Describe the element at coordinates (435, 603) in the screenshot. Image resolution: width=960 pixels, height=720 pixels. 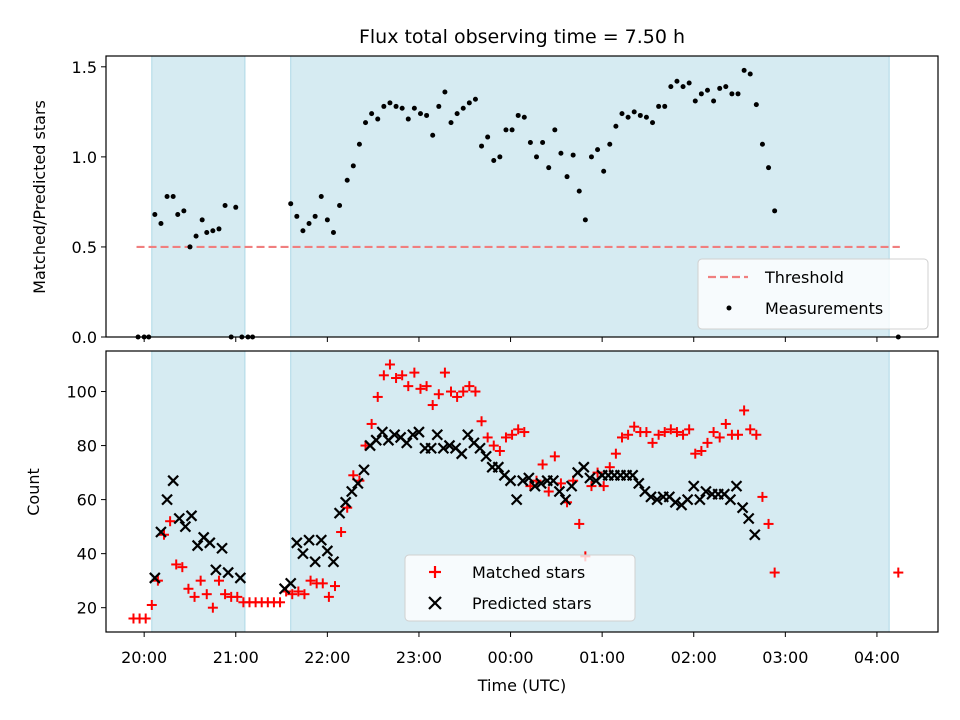
I see `predicted-stars-legend-swatch` at that location.